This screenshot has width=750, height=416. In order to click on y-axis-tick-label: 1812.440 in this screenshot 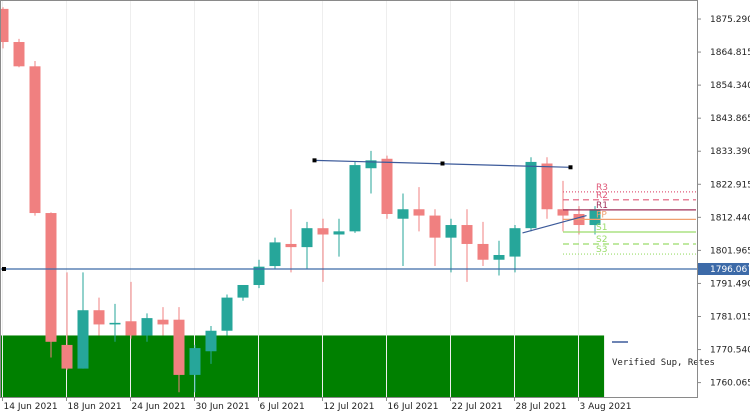, I will do `click(730, 218)`.